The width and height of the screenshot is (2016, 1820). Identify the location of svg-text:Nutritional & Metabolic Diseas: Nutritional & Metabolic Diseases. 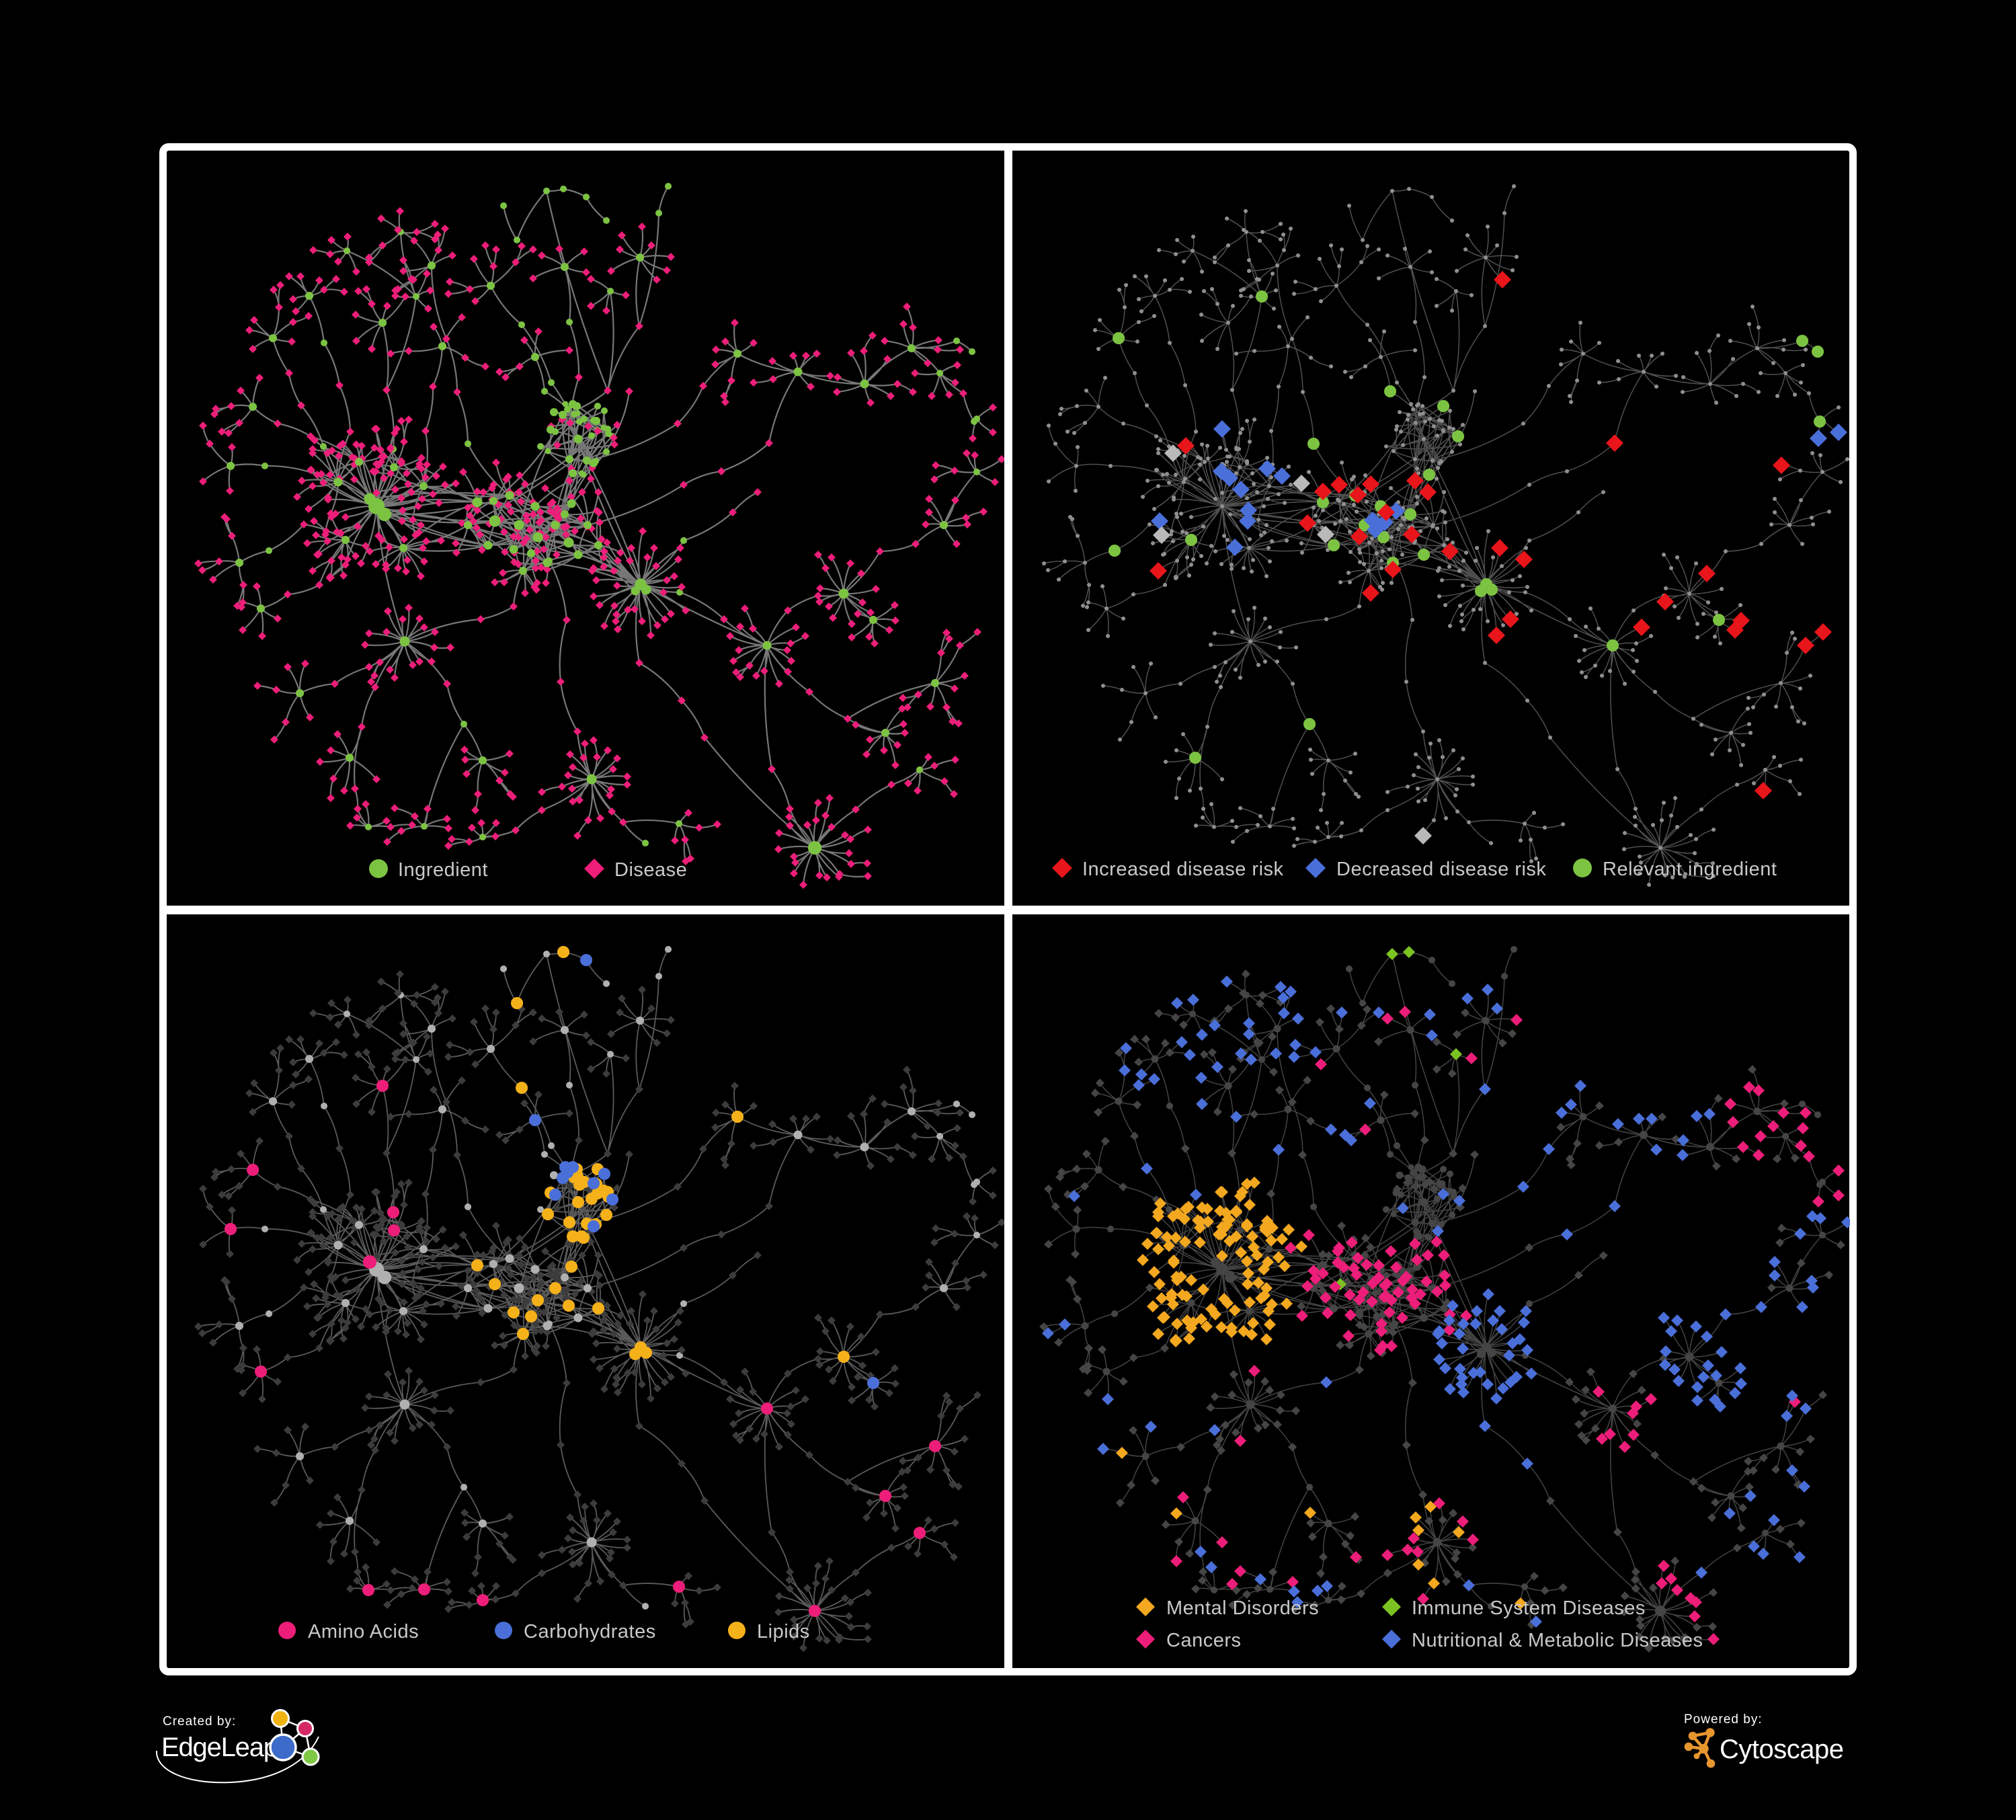
(1557, 1640).